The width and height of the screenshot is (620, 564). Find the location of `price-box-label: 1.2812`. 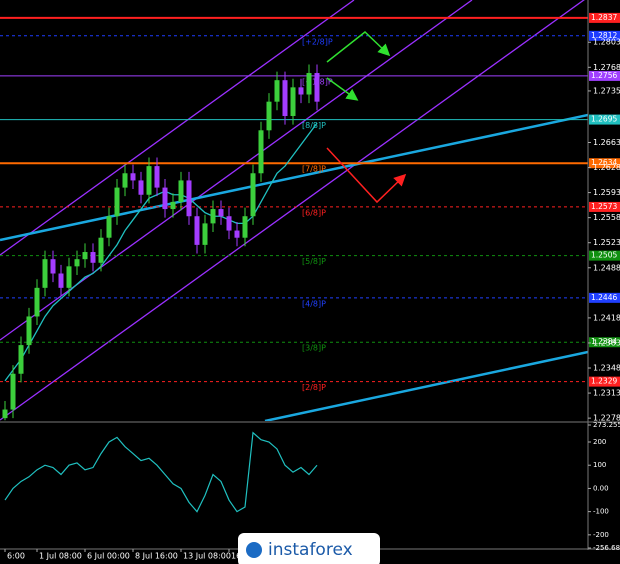

price-box-label: 1.2812 is located at coordinates (604, 35).